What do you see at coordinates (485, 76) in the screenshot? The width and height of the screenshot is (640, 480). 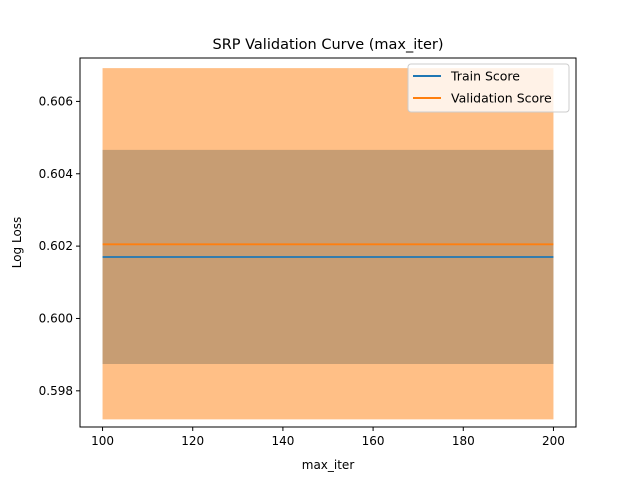 I see `legend-label-train-score: Train Score` at bounding box center [485, 76].